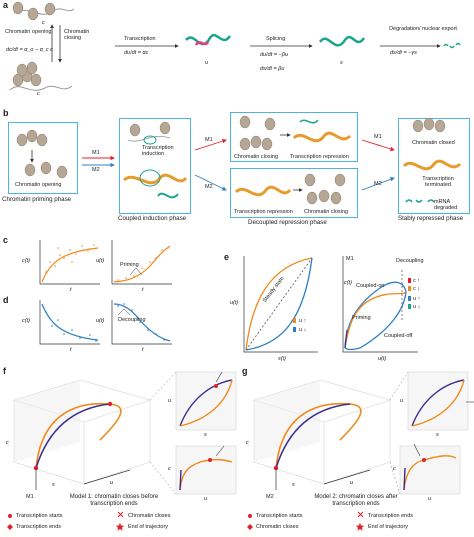 This screenshot has height=537, width=474. What do you see at coordinates (417, 289) in the screenshot?
I see `e-c-down-label: c ↓` at bounding box center [417, 289].